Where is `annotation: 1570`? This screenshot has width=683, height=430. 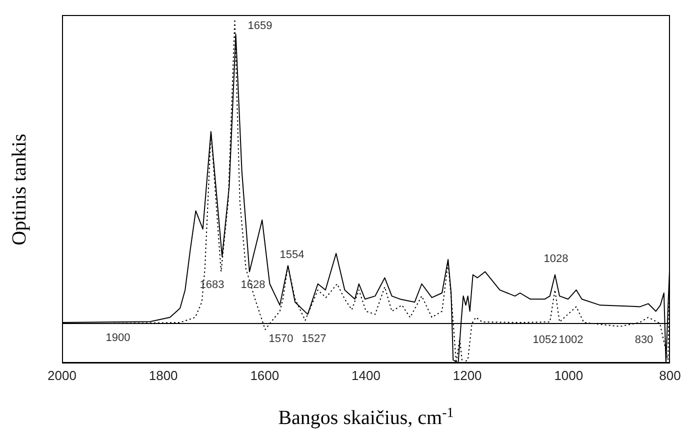
annotation: 1570 is located at coordinates (281, 339).